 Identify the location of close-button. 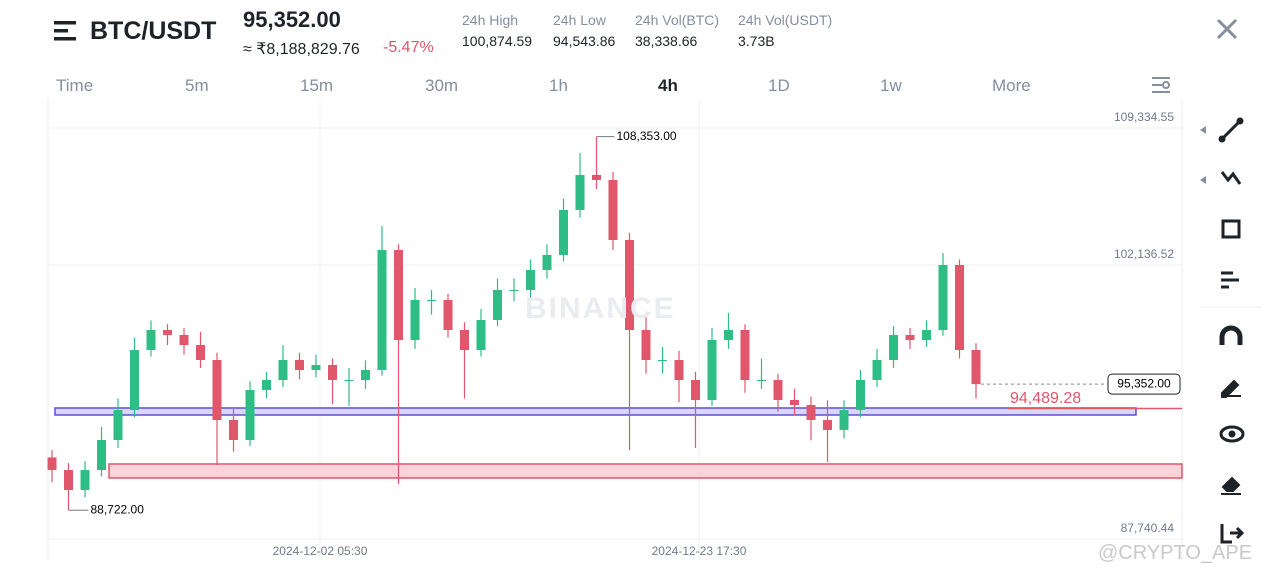
(1227, 31).